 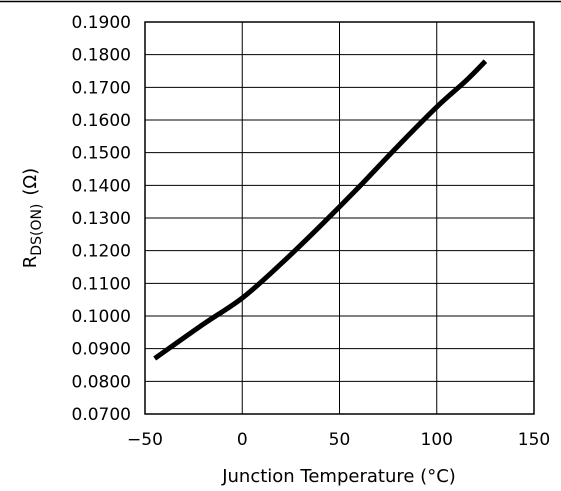 What do you see at coordinates (145, 440) in the screenshot?
I see `x-tick-label: −50` at bounding box center [145, 440].